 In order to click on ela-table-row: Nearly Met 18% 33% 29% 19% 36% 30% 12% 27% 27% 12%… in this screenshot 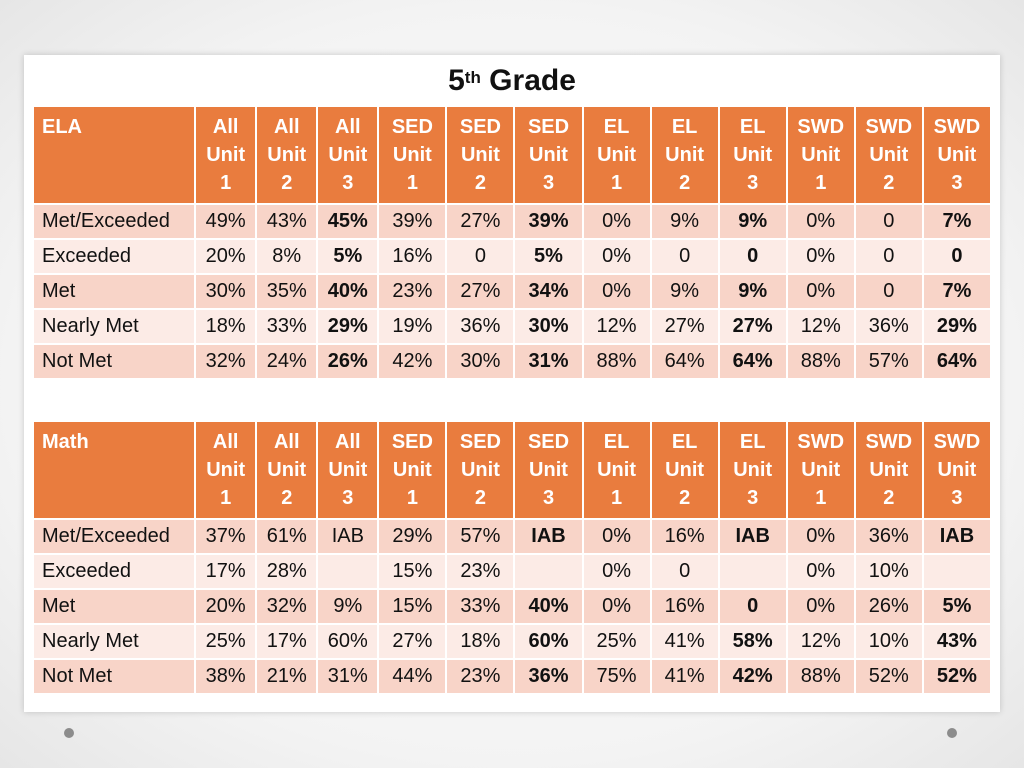, I will do `click(512, 326)`.